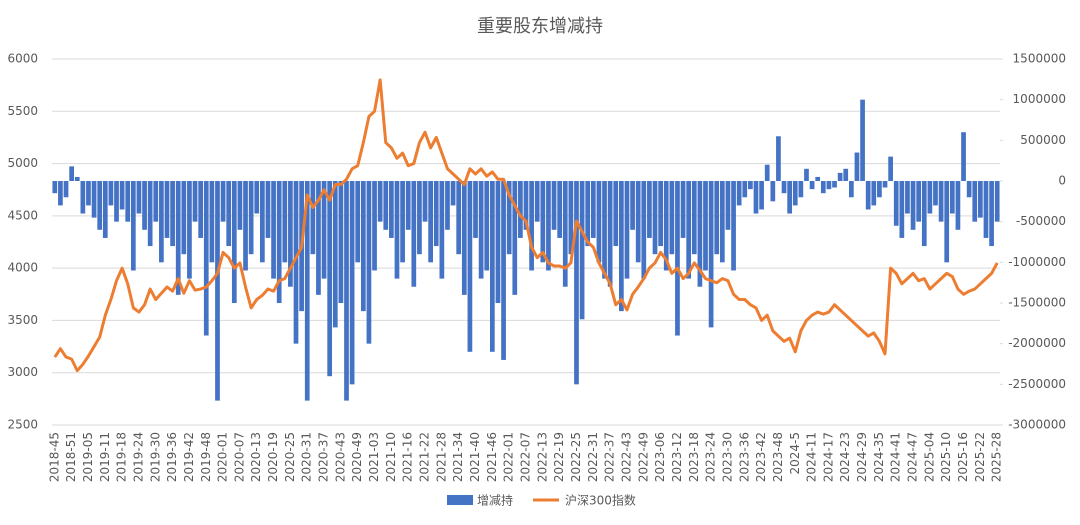 The image size is (1080, 525). What do you see at coordinates (862, 457) in the screenshot?
I see `x-tick-label: 2024-29` at bounding box center [862, 457].